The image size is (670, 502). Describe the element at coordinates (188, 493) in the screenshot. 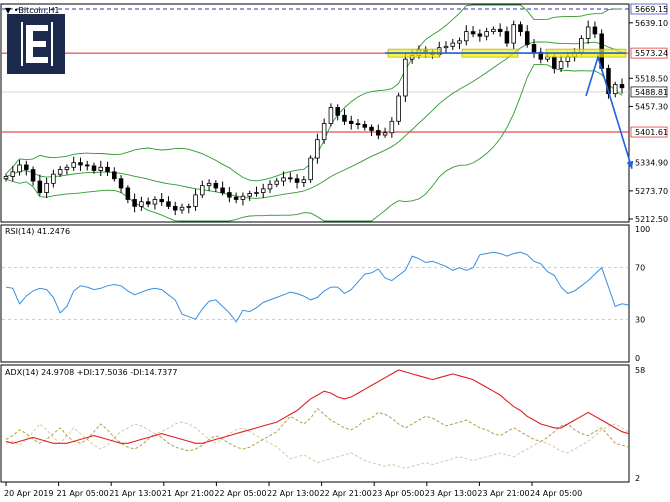

I see `time-tick-label: 21 Apr 21:00` at that location.